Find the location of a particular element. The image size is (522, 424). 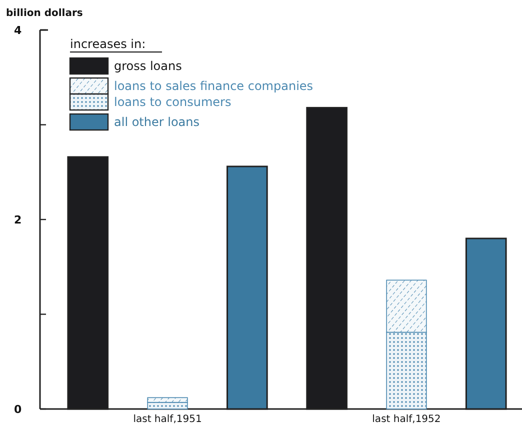

y-tick-label: 4 is located at coordinates (18, 30).